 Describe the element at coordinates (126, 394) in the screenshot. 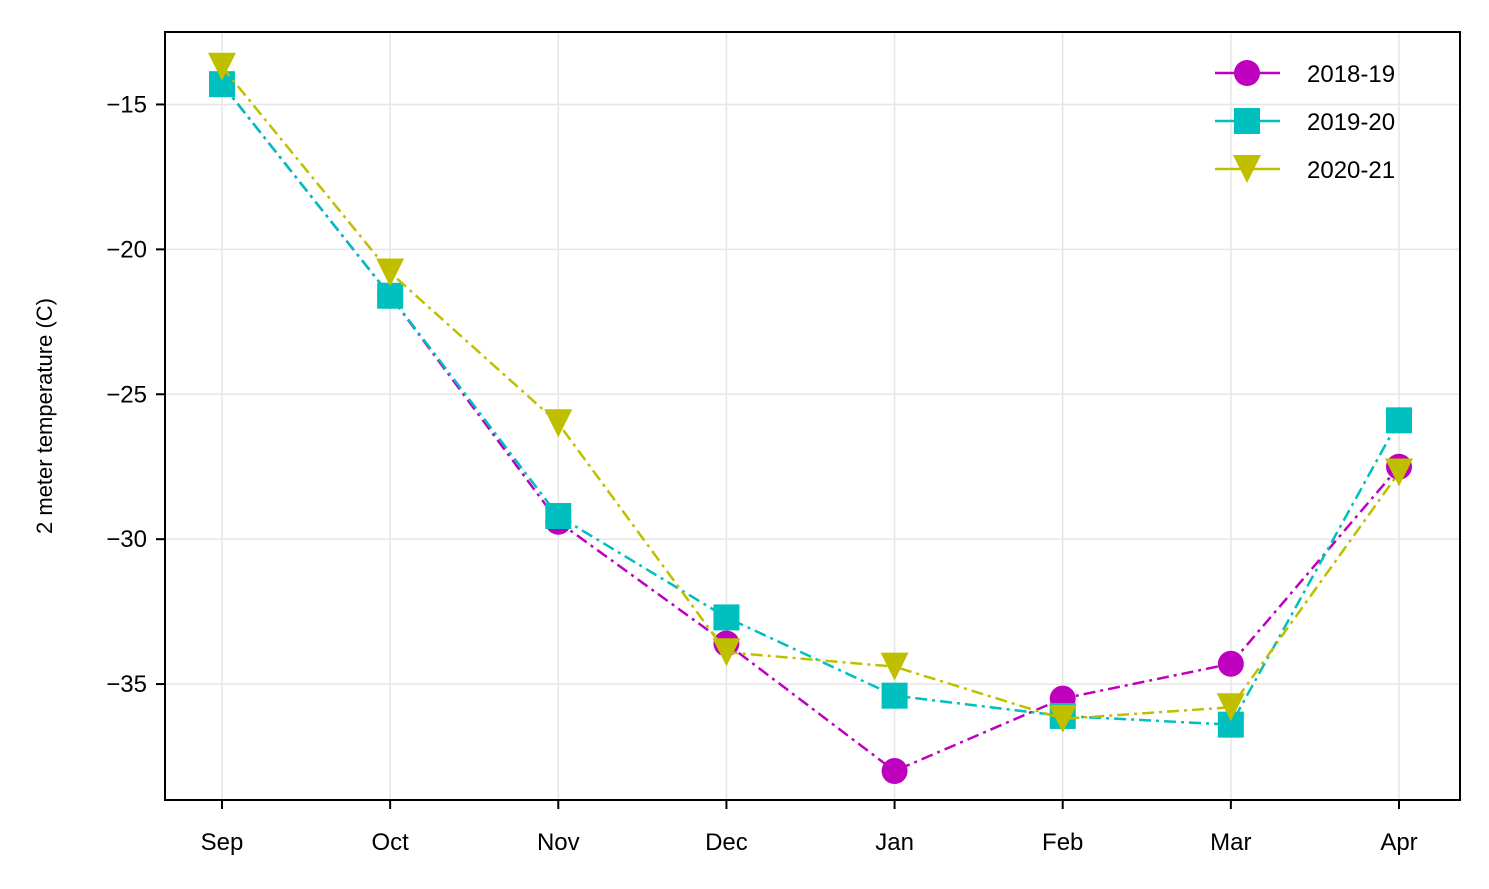

I see `y-tick-label: −25` at that location.